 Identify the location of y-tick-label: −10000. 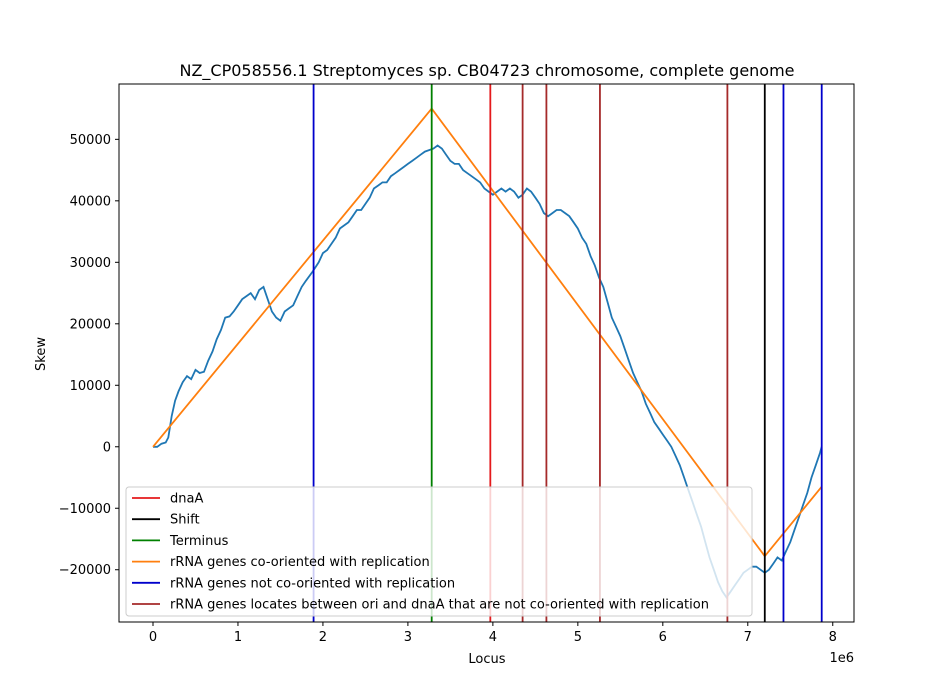
(85, 509).